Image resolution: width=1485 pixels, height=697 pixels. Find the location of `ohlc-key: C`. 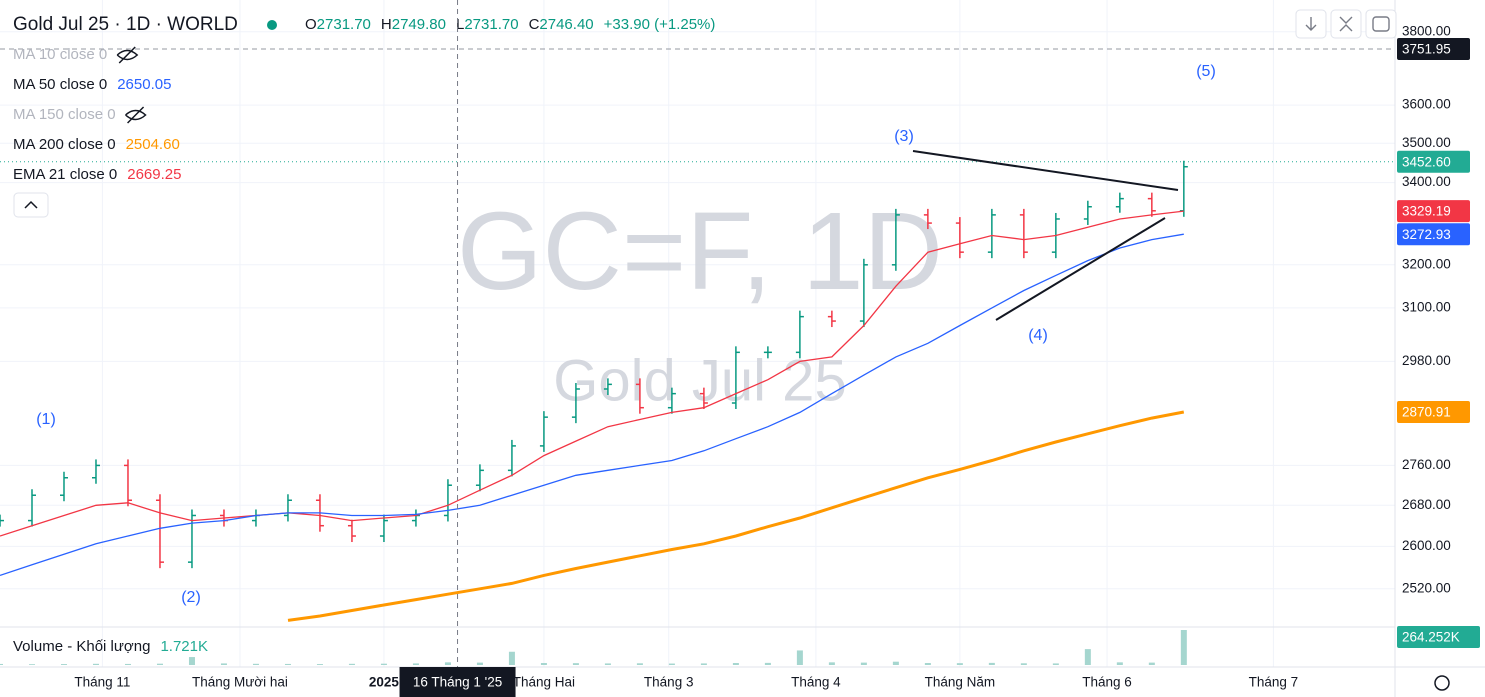

ohlc-key: C is located at coordinates (534, 24).